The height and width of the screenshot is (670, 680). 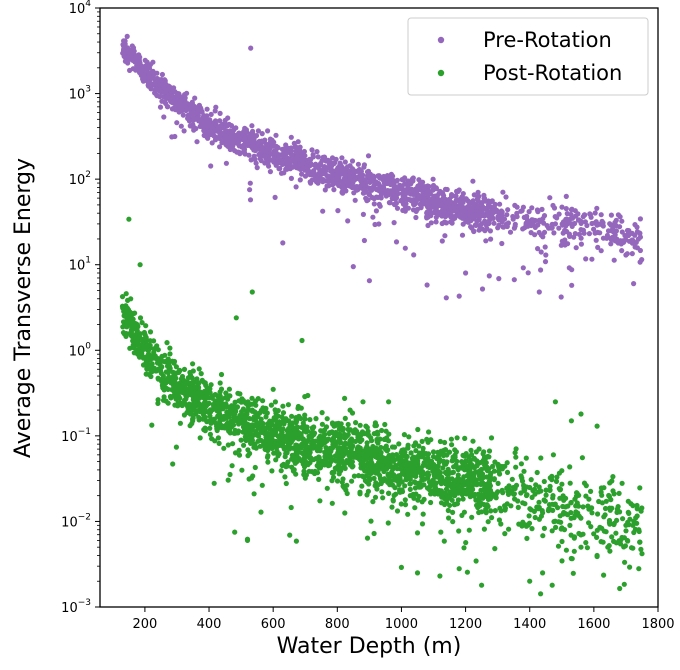 What do you see at coordinates (547, 40) in the screenshot?
I see `legend-label-pre-rotation: Pre-Rotation` at bounding box center [547, 40].